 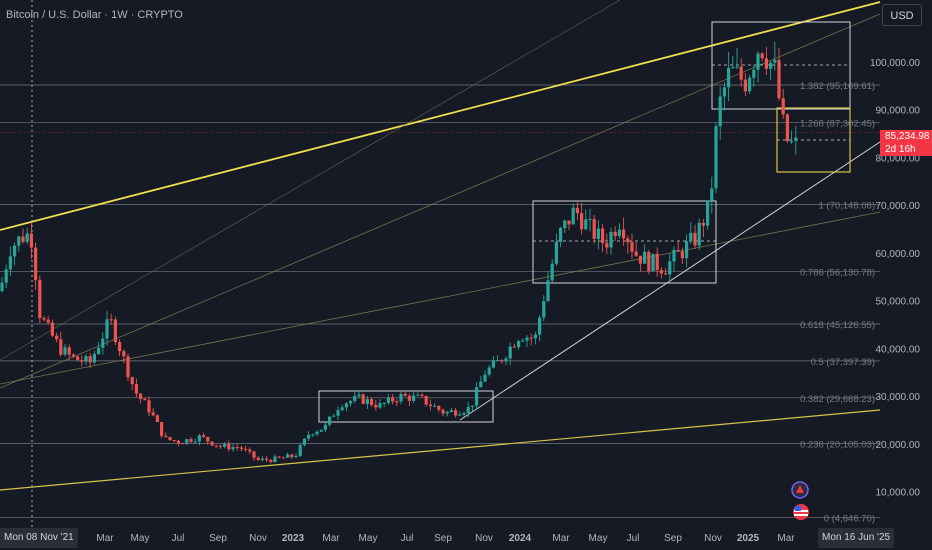 What do you see at coordinates (624, 242) in the screenshot?
I see `range-box` at bounding box center [624, 242].